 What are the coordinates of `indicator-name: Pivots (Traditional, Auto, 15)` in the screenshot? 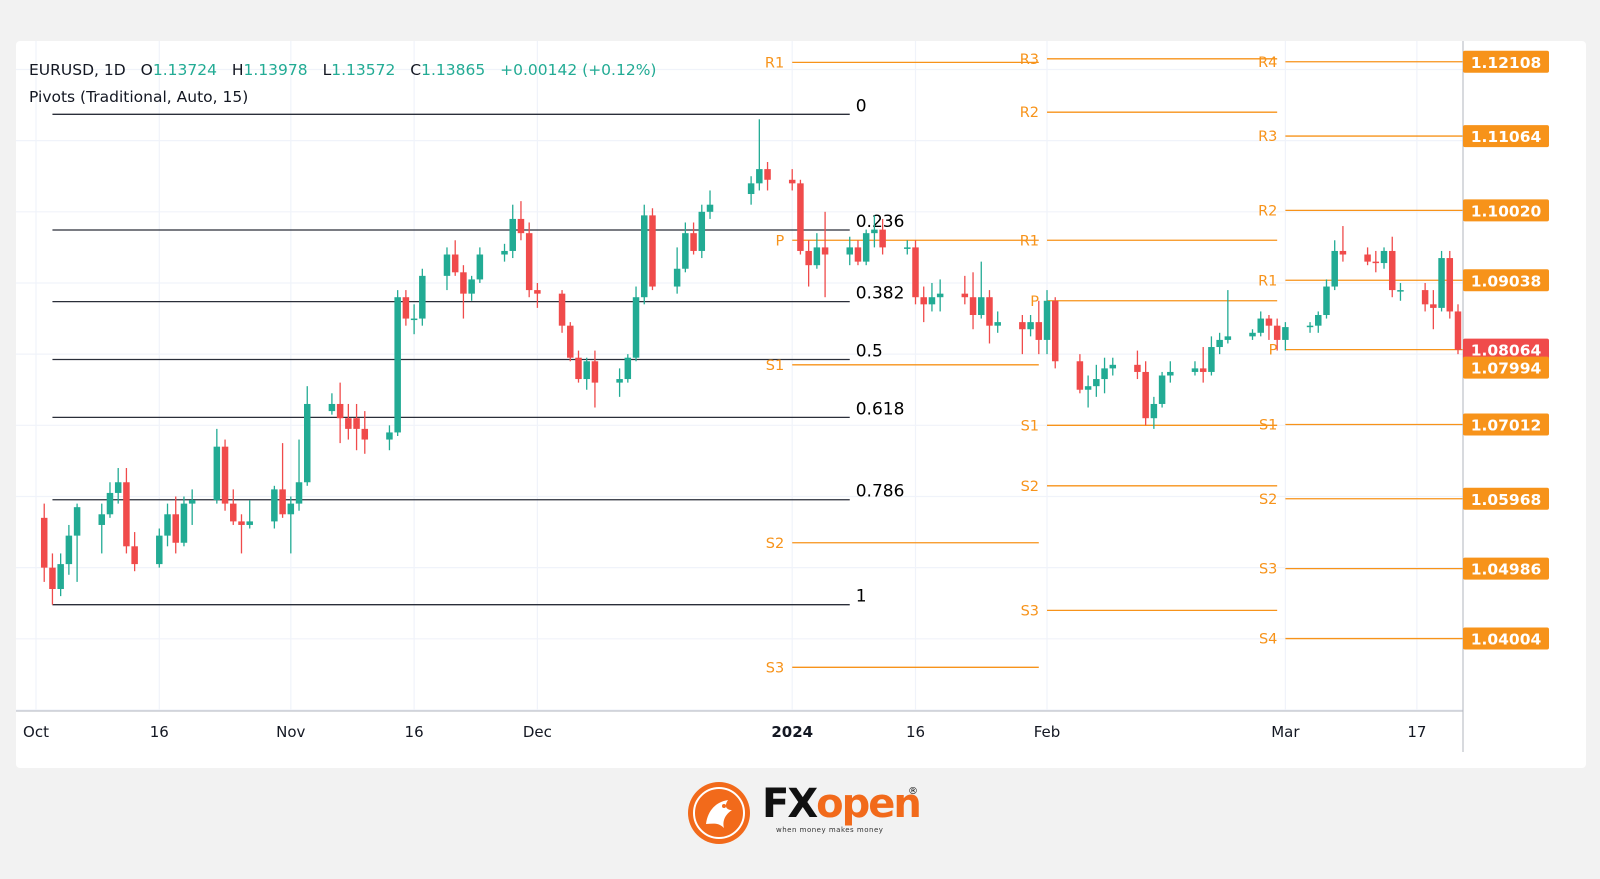 It's located at (139, 97).